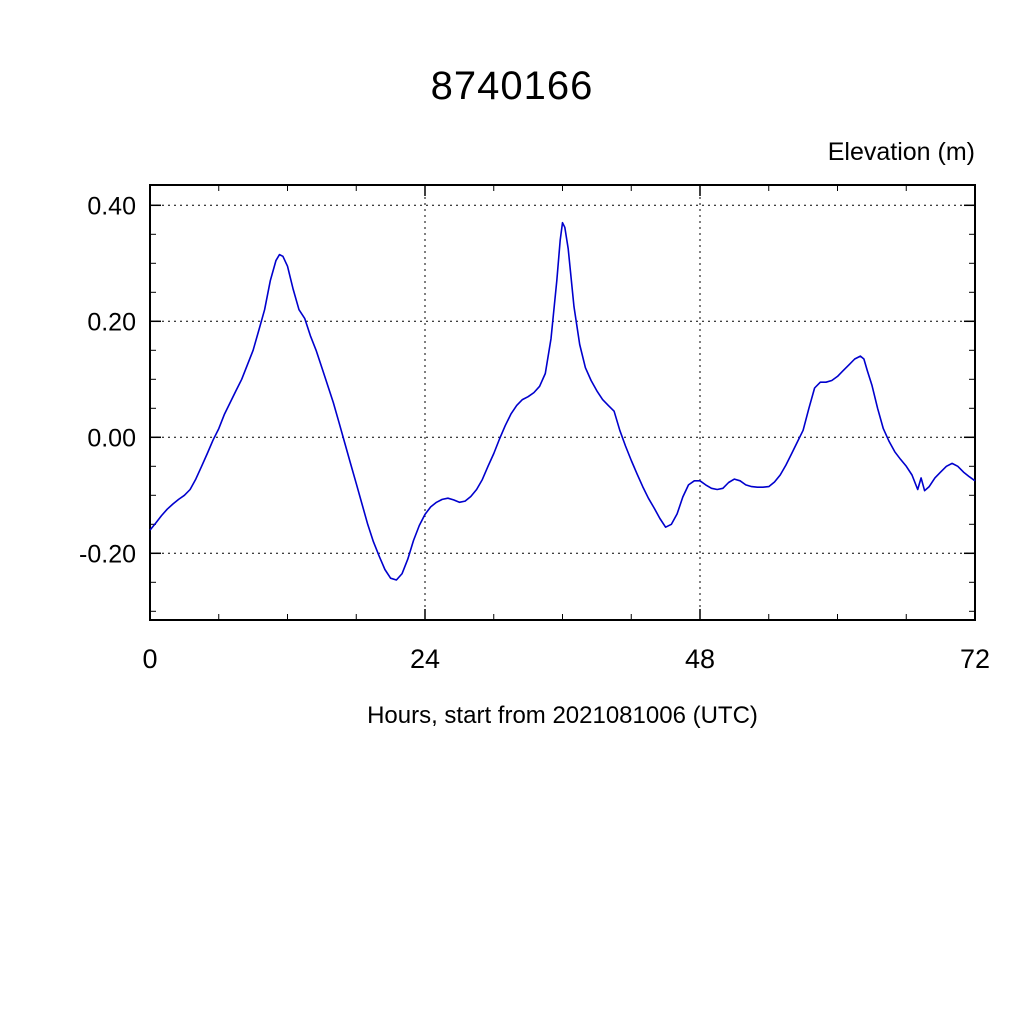  What do you see at coordinates (562, 715) in the screenshot?
I see `x-axis-title: Hours, start from 2021081006 (UTC)` at bounding box center [562, 715].